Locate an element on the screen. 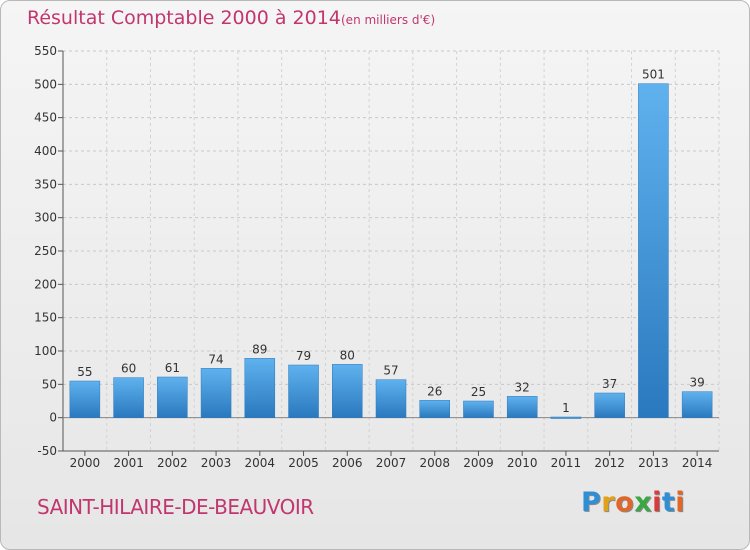 Image resolution: width=750 pixels, height=550 pixels. y-tick-label: 250 is located at coordinates (45, 251).